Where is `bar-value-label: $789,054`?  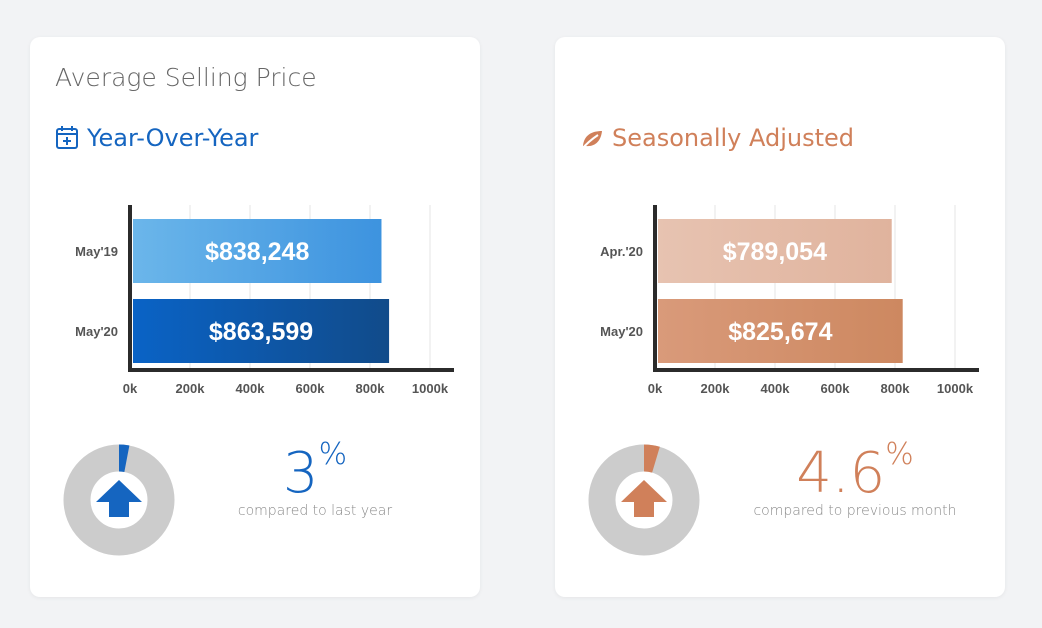 bar-value-label: $789,054 is located at coordinates (775, 252).